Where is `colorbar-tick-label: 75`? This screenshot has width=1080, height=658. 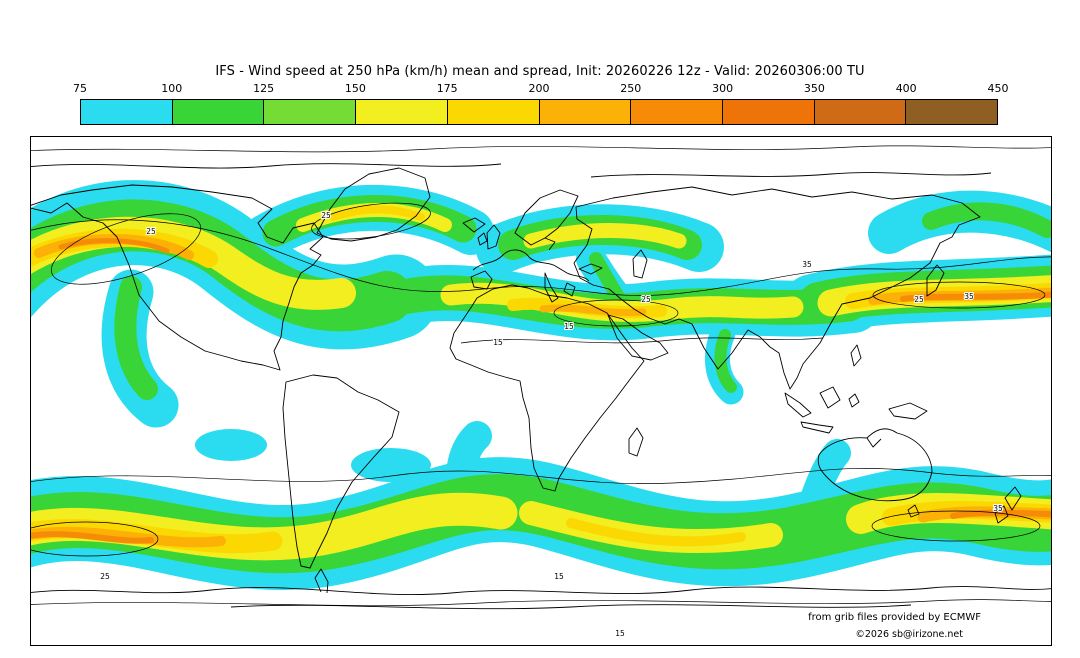 colorbar-tick-label: 75 is located at coordinates (80, 88).